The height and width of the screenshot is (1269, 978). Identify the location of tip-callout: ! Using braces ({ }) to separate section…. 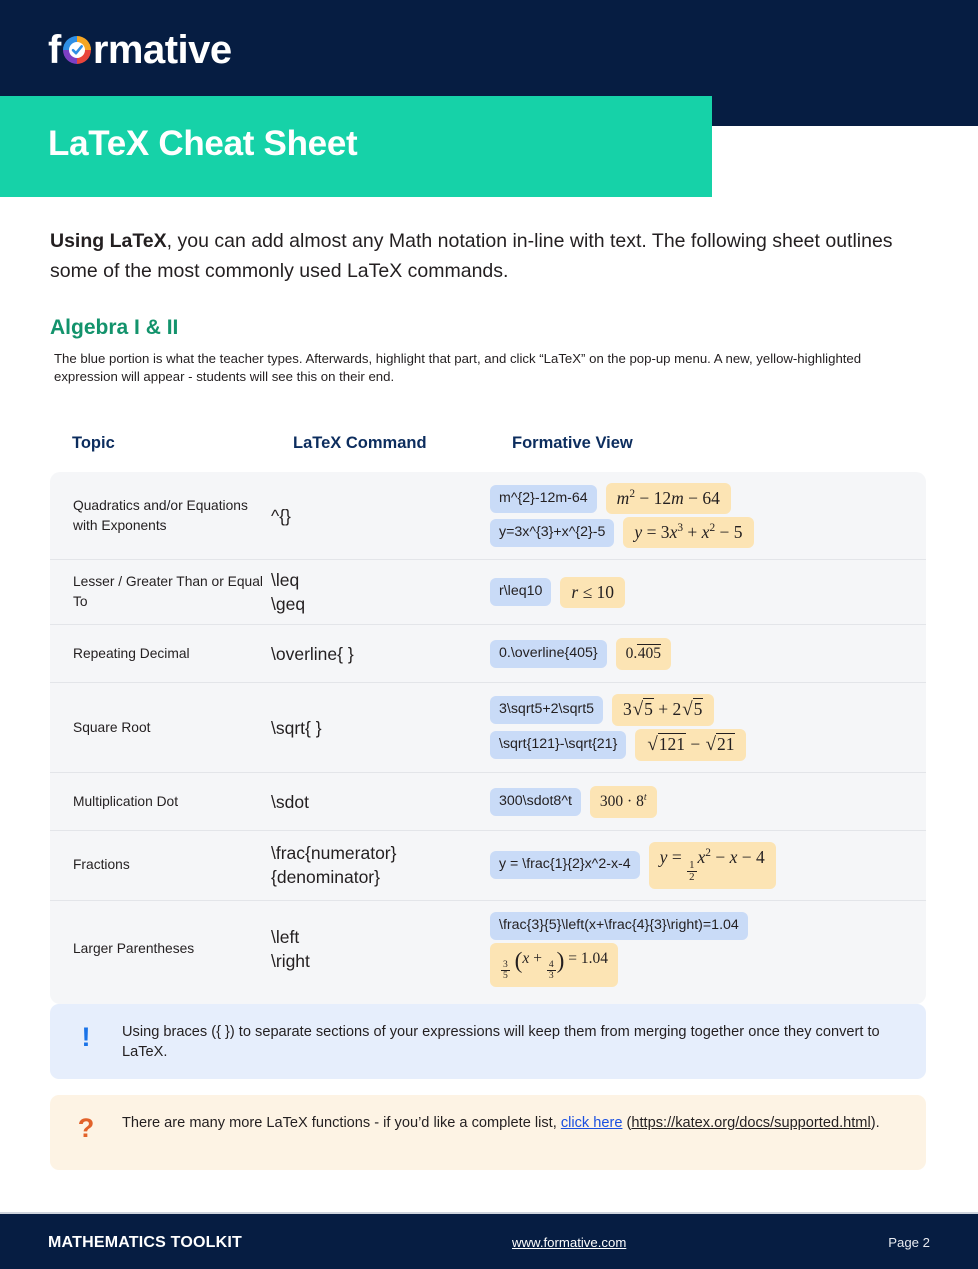
(488, 1041).